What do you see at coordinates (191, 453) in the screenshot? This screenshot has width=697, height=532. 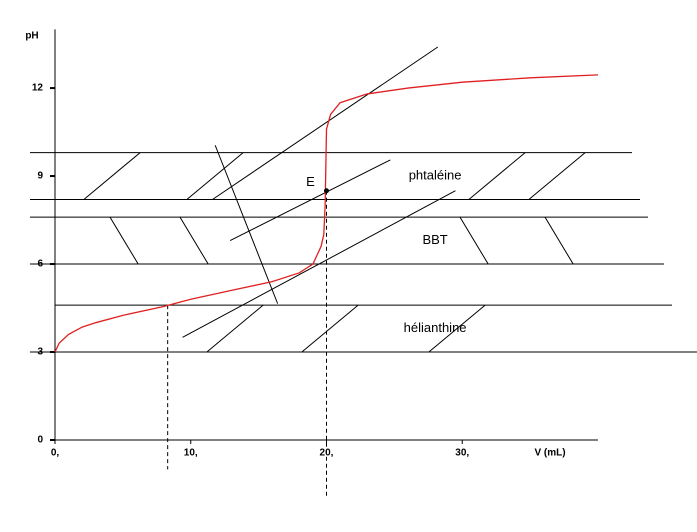 I see `x-tick-label: 10,` at bounding box center [191, 453].